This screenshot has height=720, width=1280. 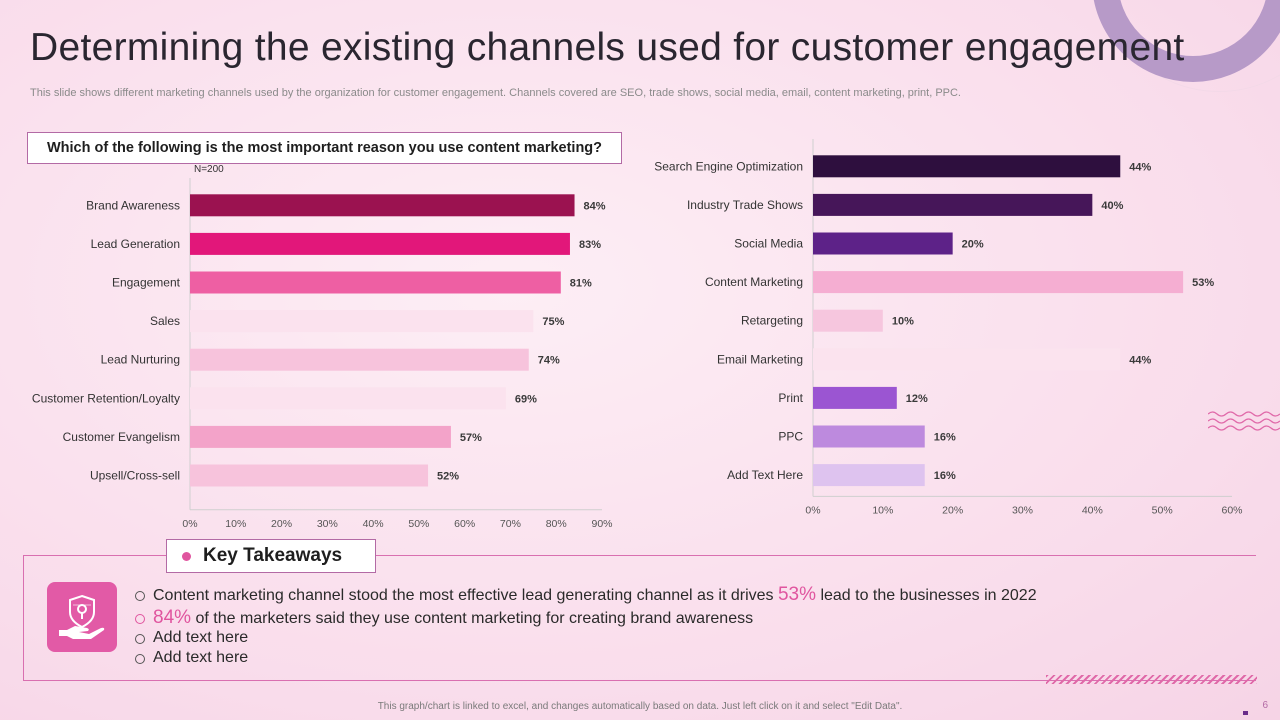 What do you see at coordinates (140, 360) in the screenshot?
I see `category-label: Lead Nurturing` at bounding box center [140, 360].